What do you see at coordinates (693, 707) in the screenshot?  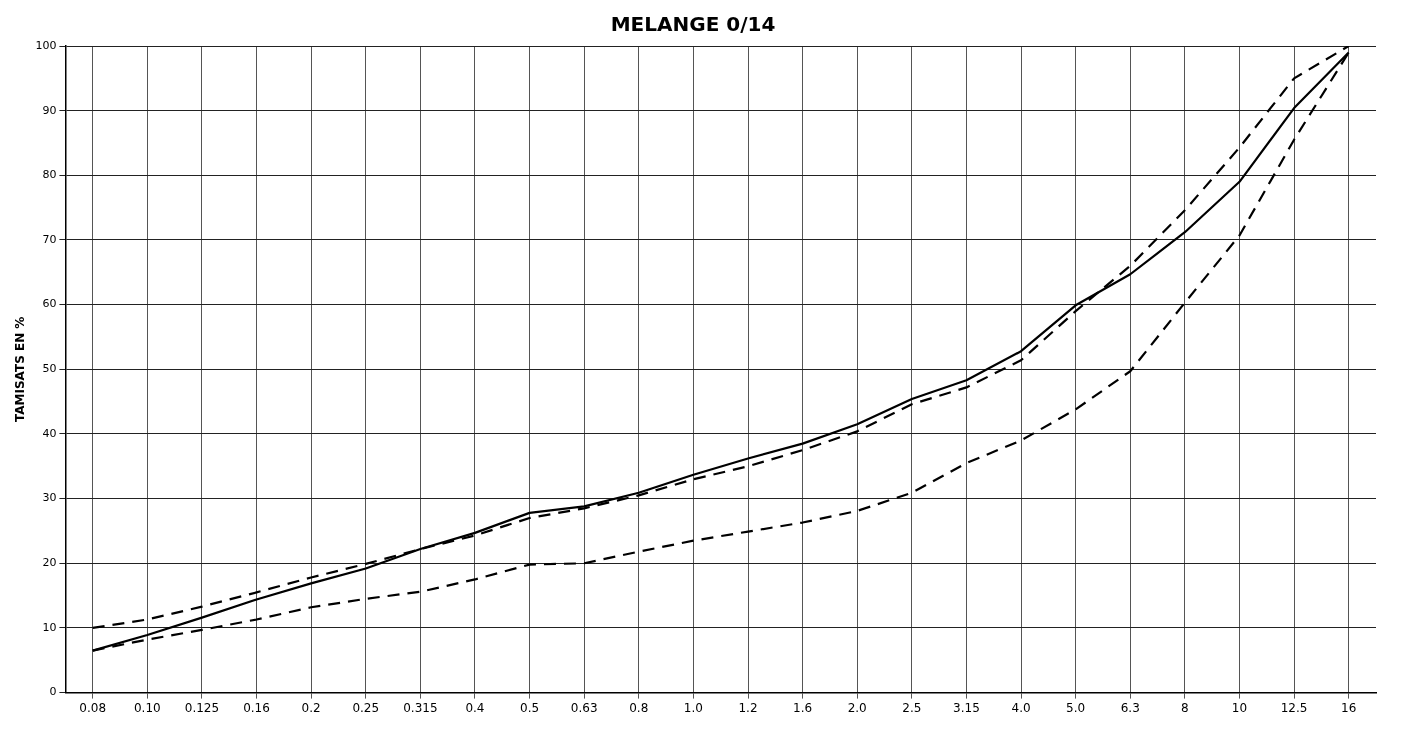 I see `x-tick-label: 1.0` at bounding box center [693, 707].